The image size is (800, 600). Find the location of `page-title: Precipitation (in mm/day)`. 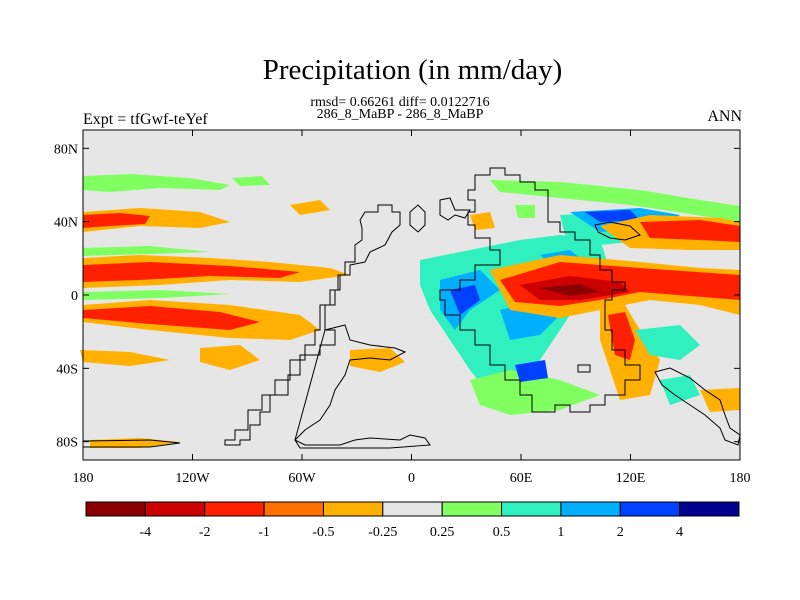

page-title: Precipitation (in mm/day) is located at coordinates (412, 70).